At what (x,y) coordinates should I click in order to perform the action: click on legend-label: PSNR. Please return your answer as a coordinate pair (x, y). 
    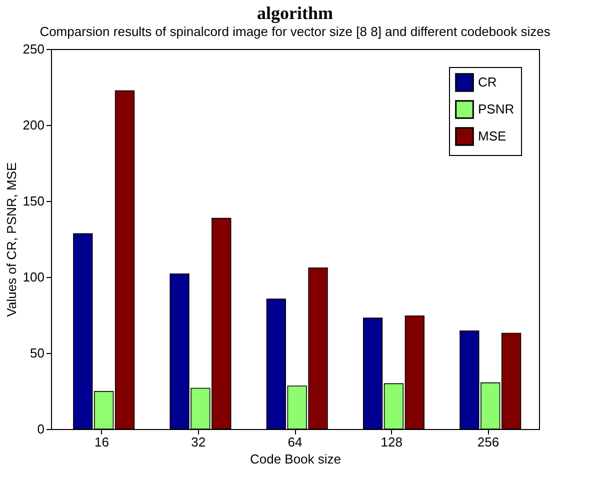
    Looking at the image, I should click on (496, 109).